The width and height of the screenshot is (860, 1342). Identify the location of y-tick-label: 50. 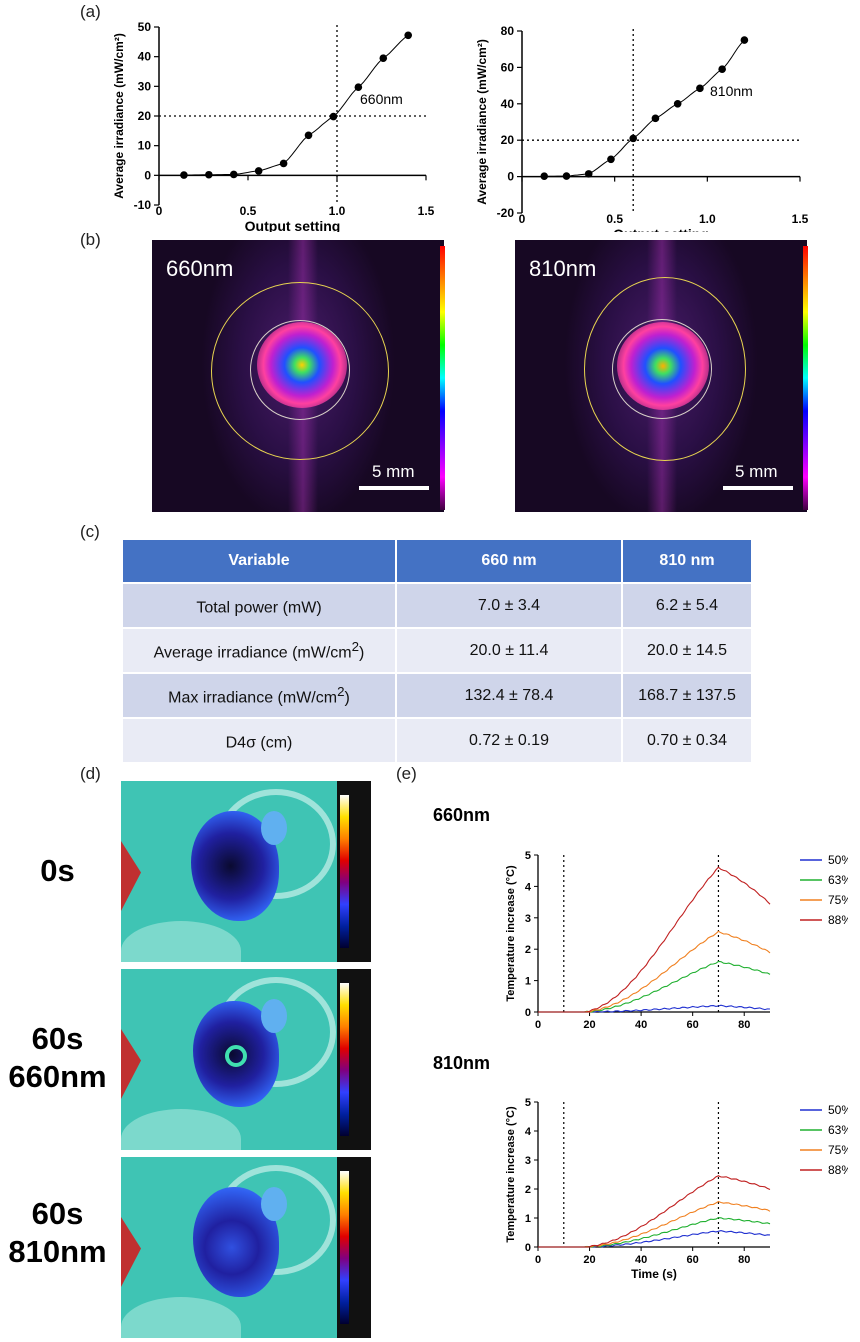
(145, 27).